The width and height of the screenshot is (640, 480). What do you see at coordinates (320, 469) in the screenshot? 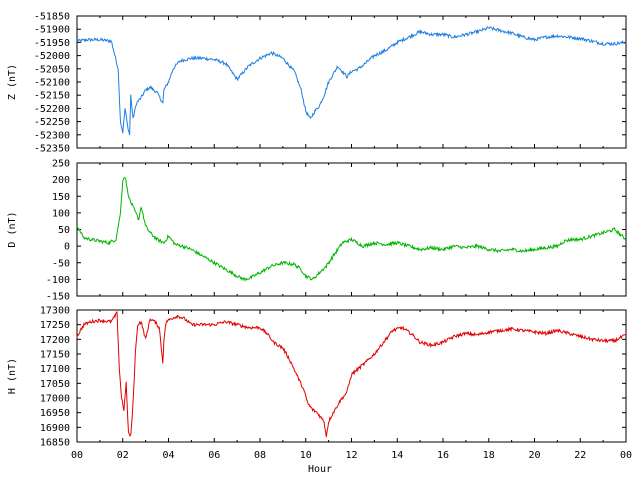
I see `x-axis-label: Hour` at bounding box center [320, 469].